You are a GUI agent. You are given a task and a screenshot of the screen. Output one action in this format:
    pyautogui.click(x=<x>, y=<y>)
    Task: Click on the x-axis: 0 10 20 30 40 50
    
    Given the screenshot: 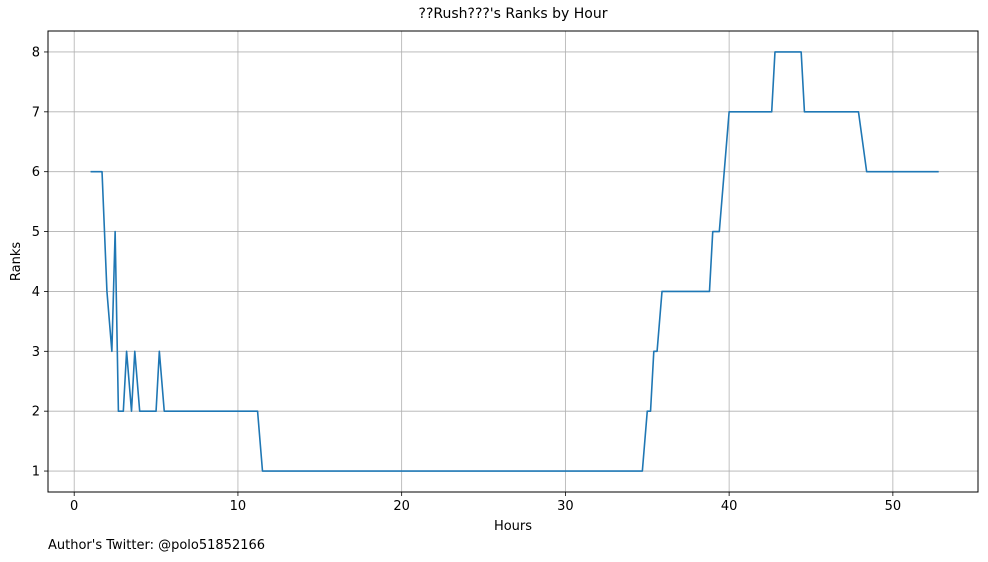 What is the action you would take?
    pyautogui.click(x=485, y=503)
    